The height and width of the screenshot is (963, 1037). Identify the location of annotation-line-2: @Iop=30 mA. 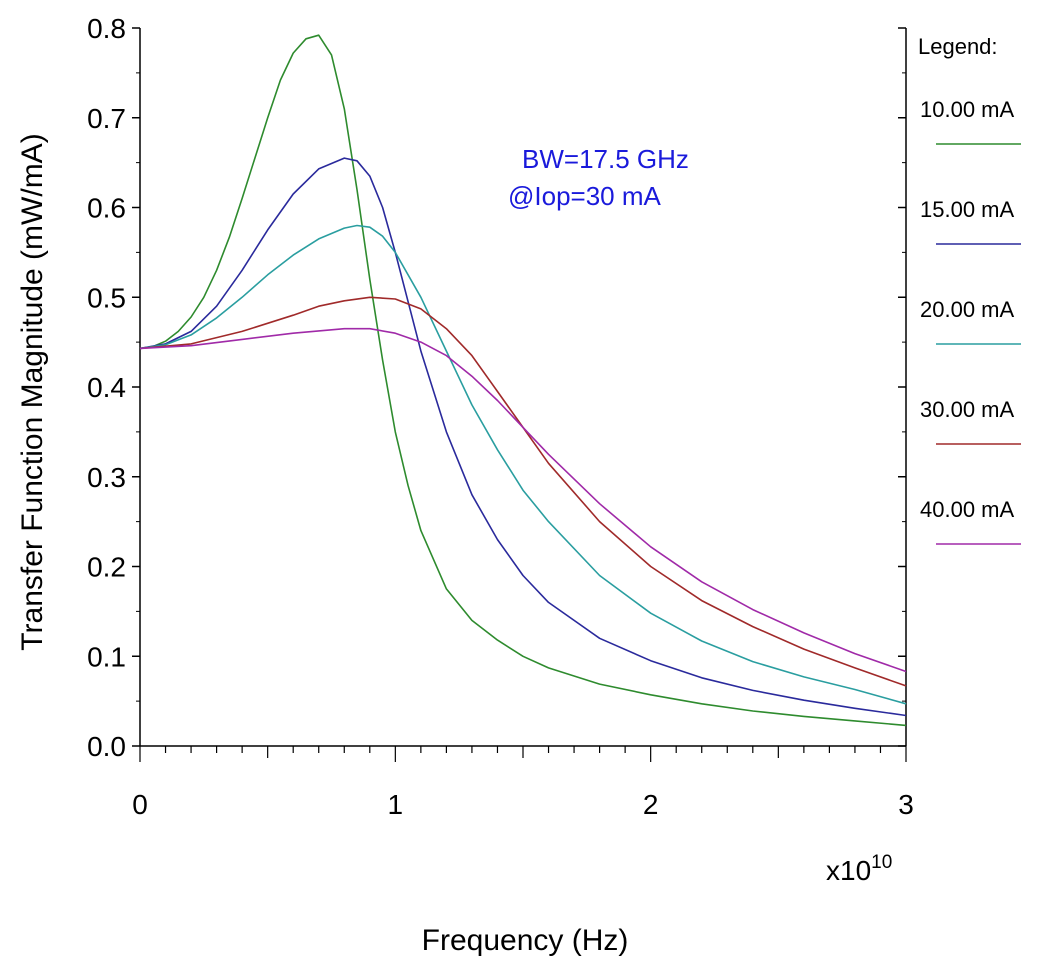
(585, 196).